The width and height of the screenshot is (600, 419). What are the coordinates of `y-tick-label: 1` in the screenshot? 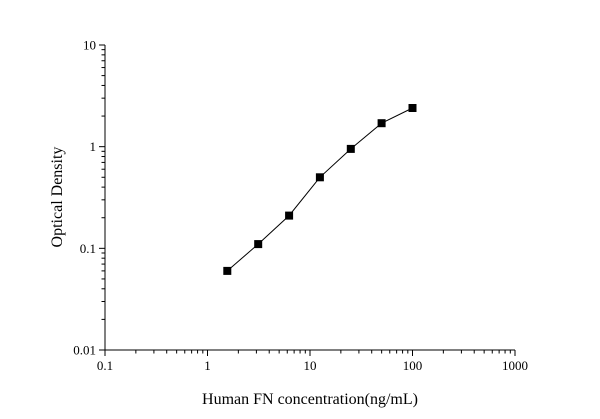 It's located at (93, 146).